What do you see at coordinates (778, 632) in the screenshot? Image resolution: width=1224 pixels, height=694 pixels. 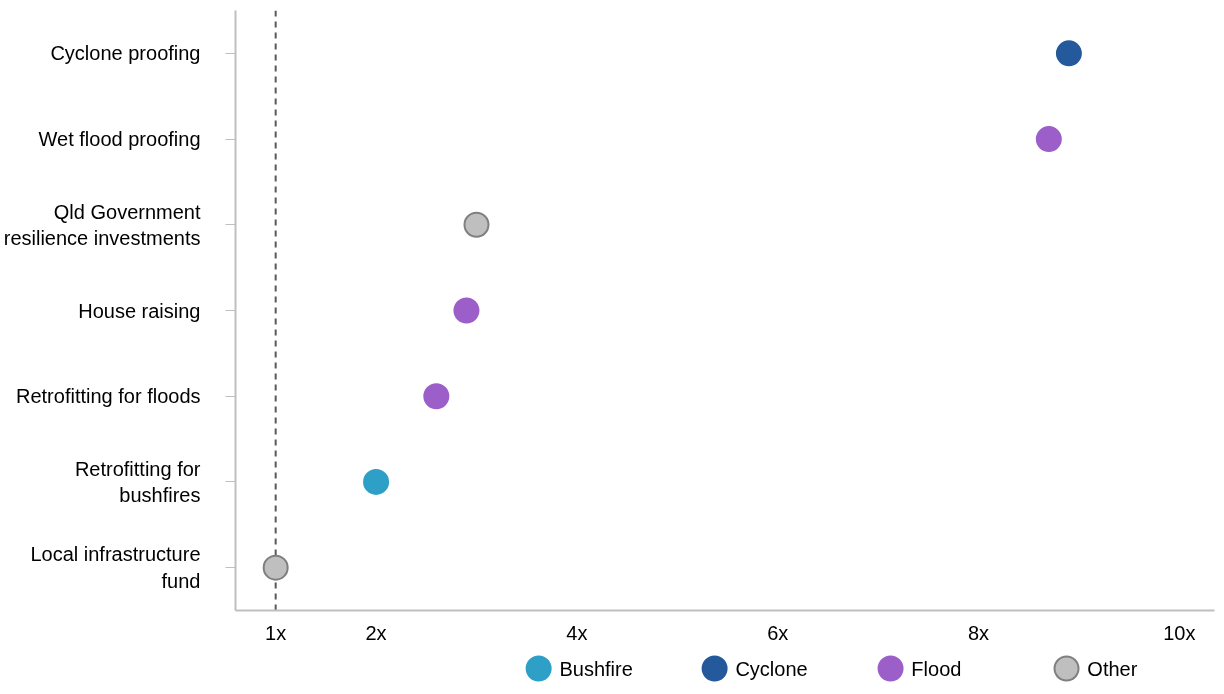 I see `x-tick-label: 6x` at bounding box center [778, 632].